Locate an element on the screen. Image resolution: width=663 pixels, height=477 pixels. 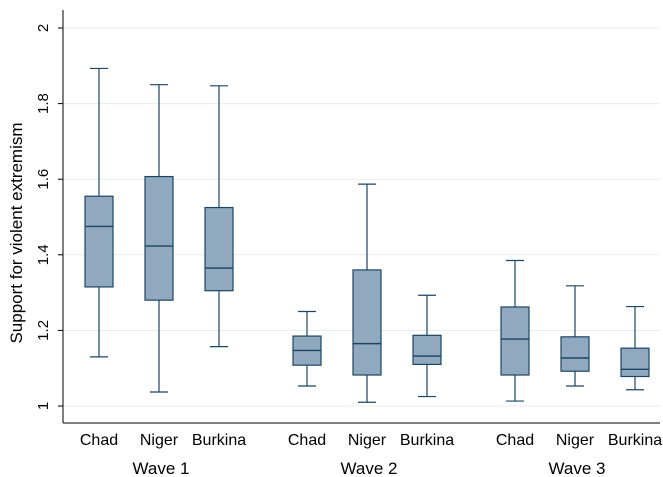
y-axis-ticks: 1 1.2 1.4 1.6 1.8 2 is located at coordinates (49, 217).